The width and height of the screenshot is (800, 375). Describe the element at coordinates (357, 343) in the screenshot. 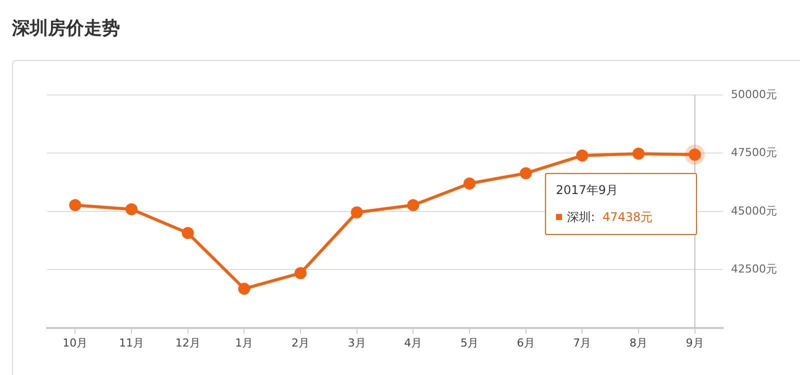

I see `x-tick-label: 3月` at that location.